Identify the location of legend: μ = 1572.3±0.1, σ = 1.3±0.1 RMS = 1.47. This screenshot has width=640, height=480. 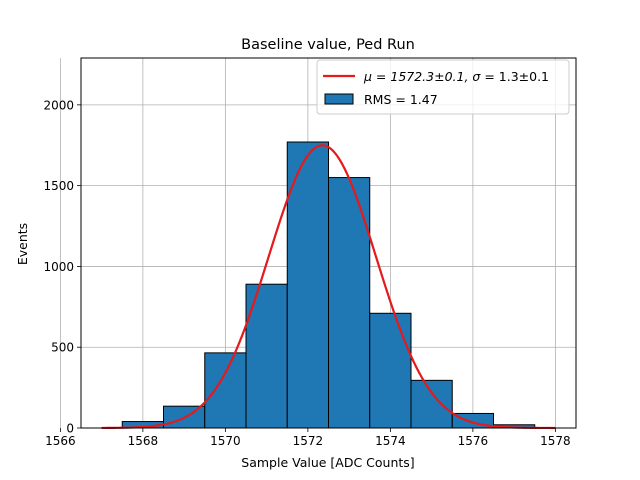
(443, 87).